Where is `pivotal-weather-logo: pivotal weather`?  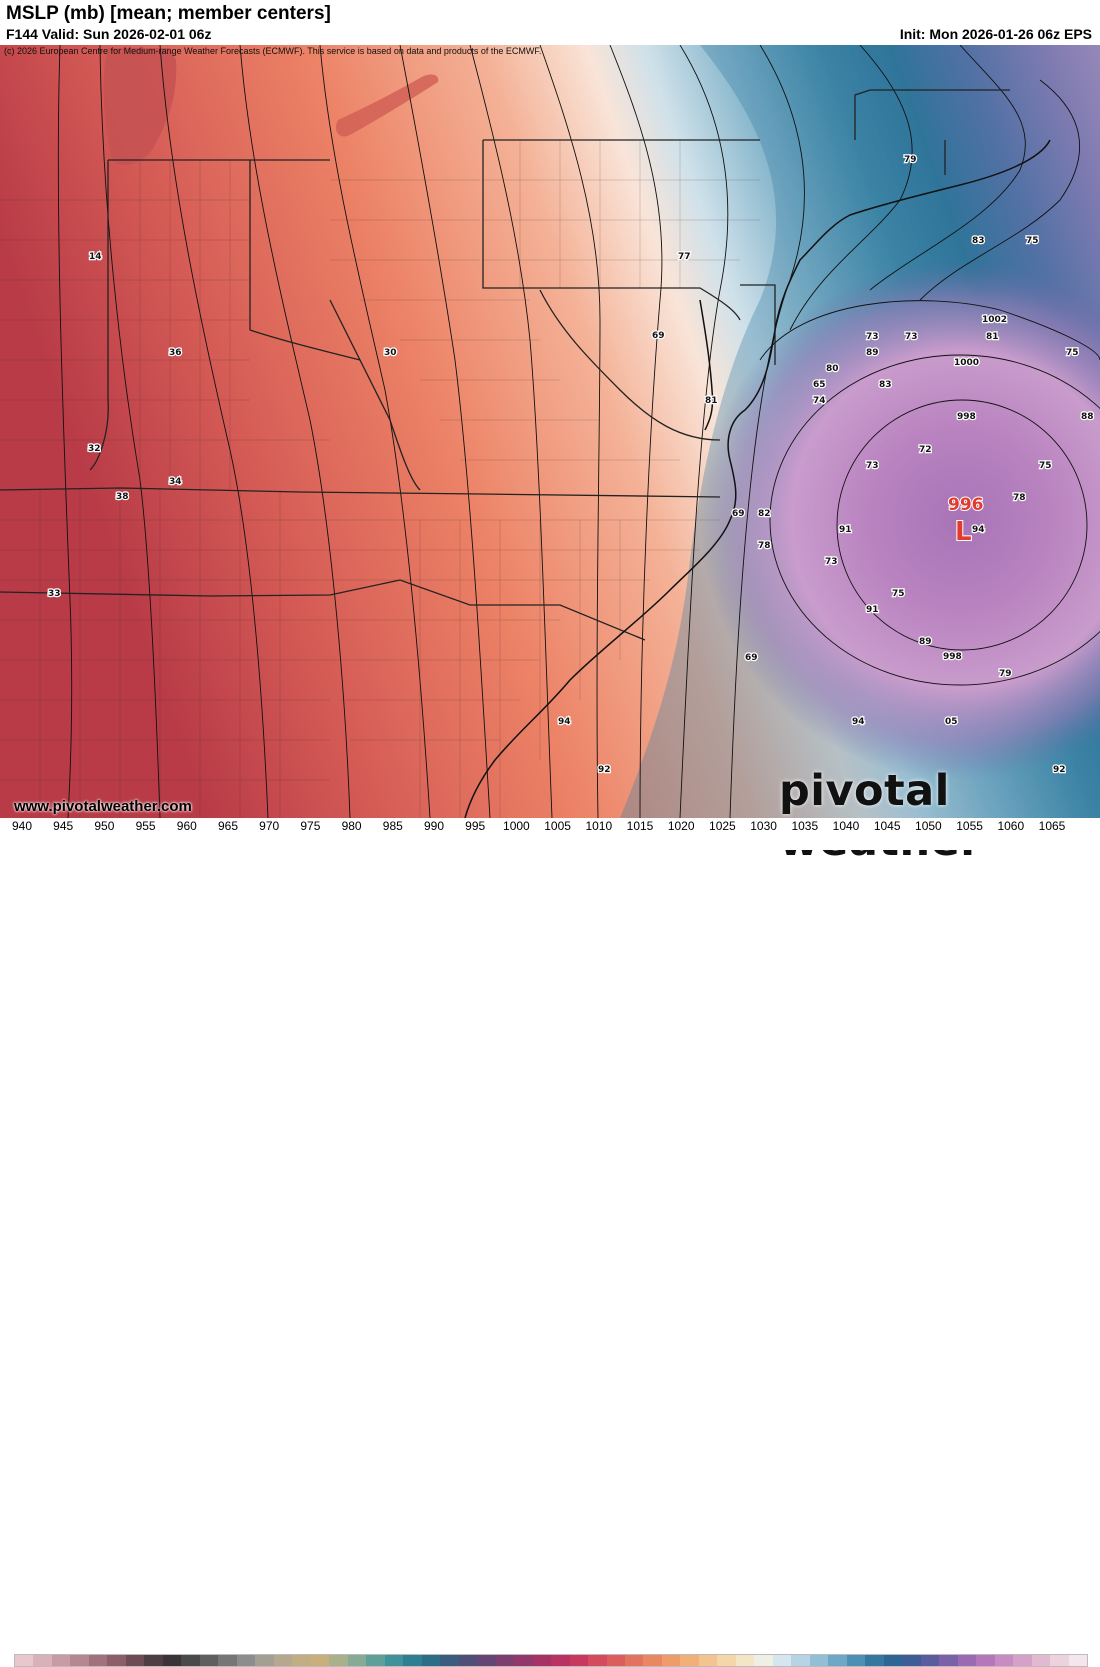
pivotal-weather-logo: pivotal weather is located at coordinates (880, 816).